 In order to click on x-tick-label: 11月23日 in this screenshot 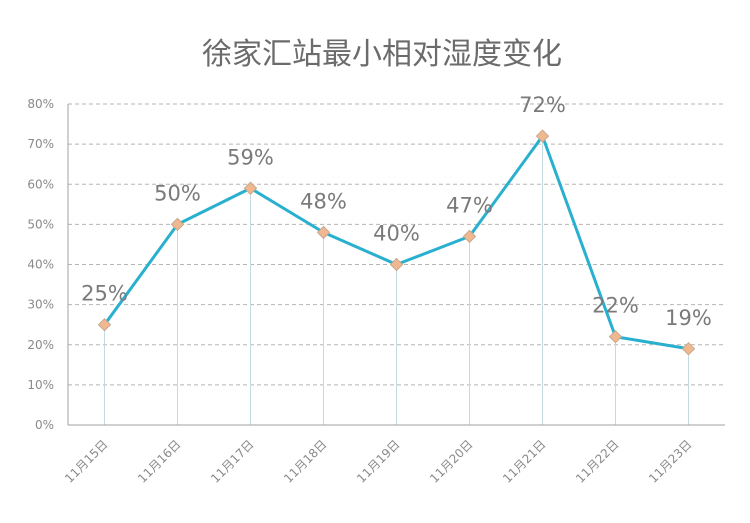, I will do `click(670, 461)`.